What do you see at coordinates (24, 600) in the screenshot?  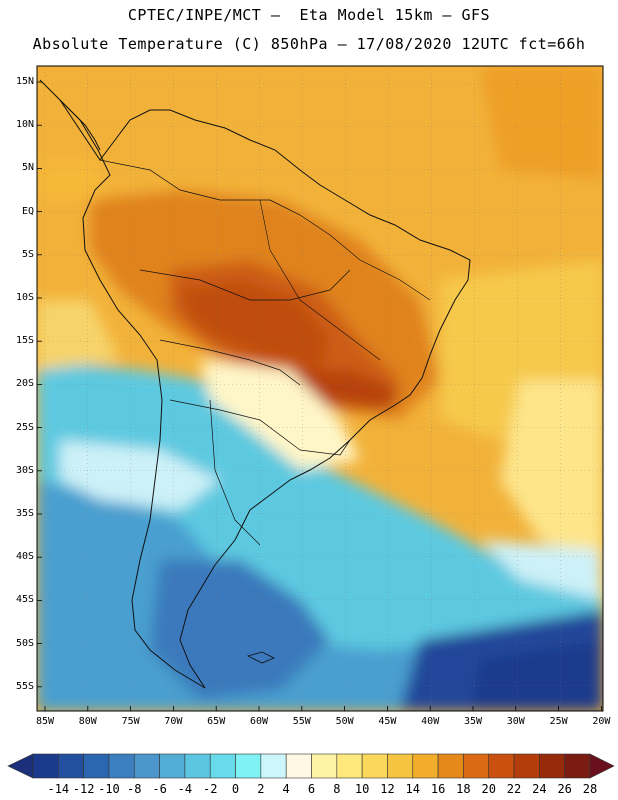 I see `lat-tick-label: 45S` at bounding box center [24, 600].